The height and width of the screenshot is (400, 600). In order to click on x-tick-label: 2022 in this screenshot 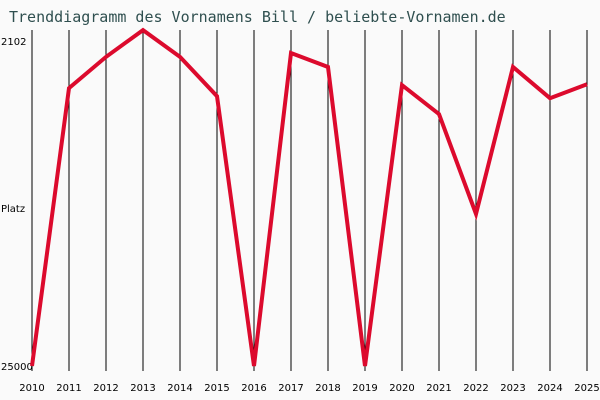, I will do `click(475, 388)`.